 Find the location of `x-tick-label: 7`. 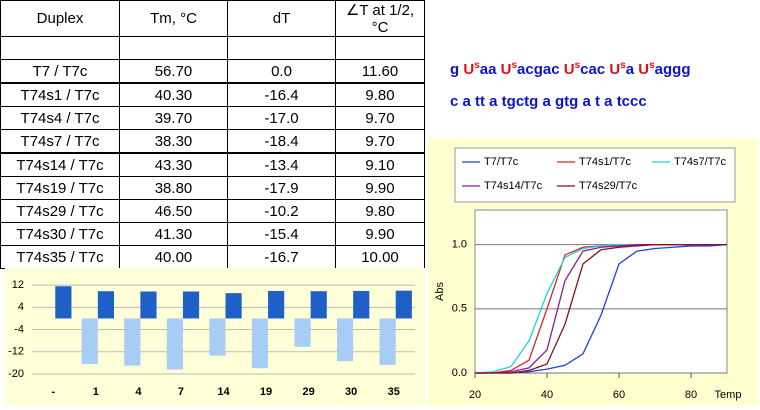

x-tick-label: 7 is located at coordinates (181, 392).